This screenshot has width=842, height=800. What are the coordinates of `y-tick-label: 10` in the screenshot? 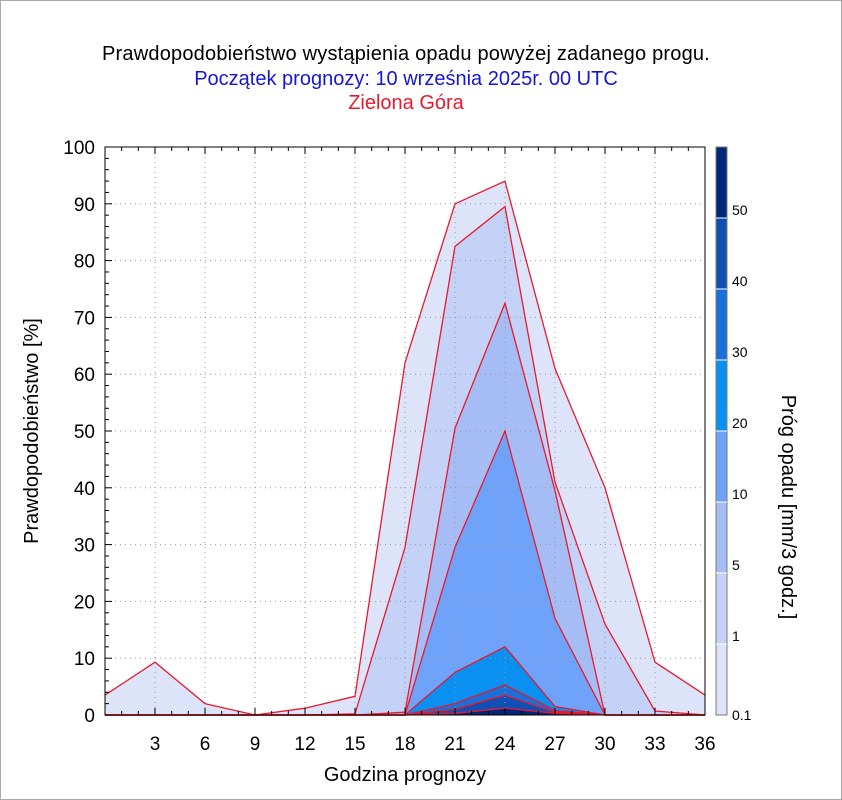 It's located at (84, 659).